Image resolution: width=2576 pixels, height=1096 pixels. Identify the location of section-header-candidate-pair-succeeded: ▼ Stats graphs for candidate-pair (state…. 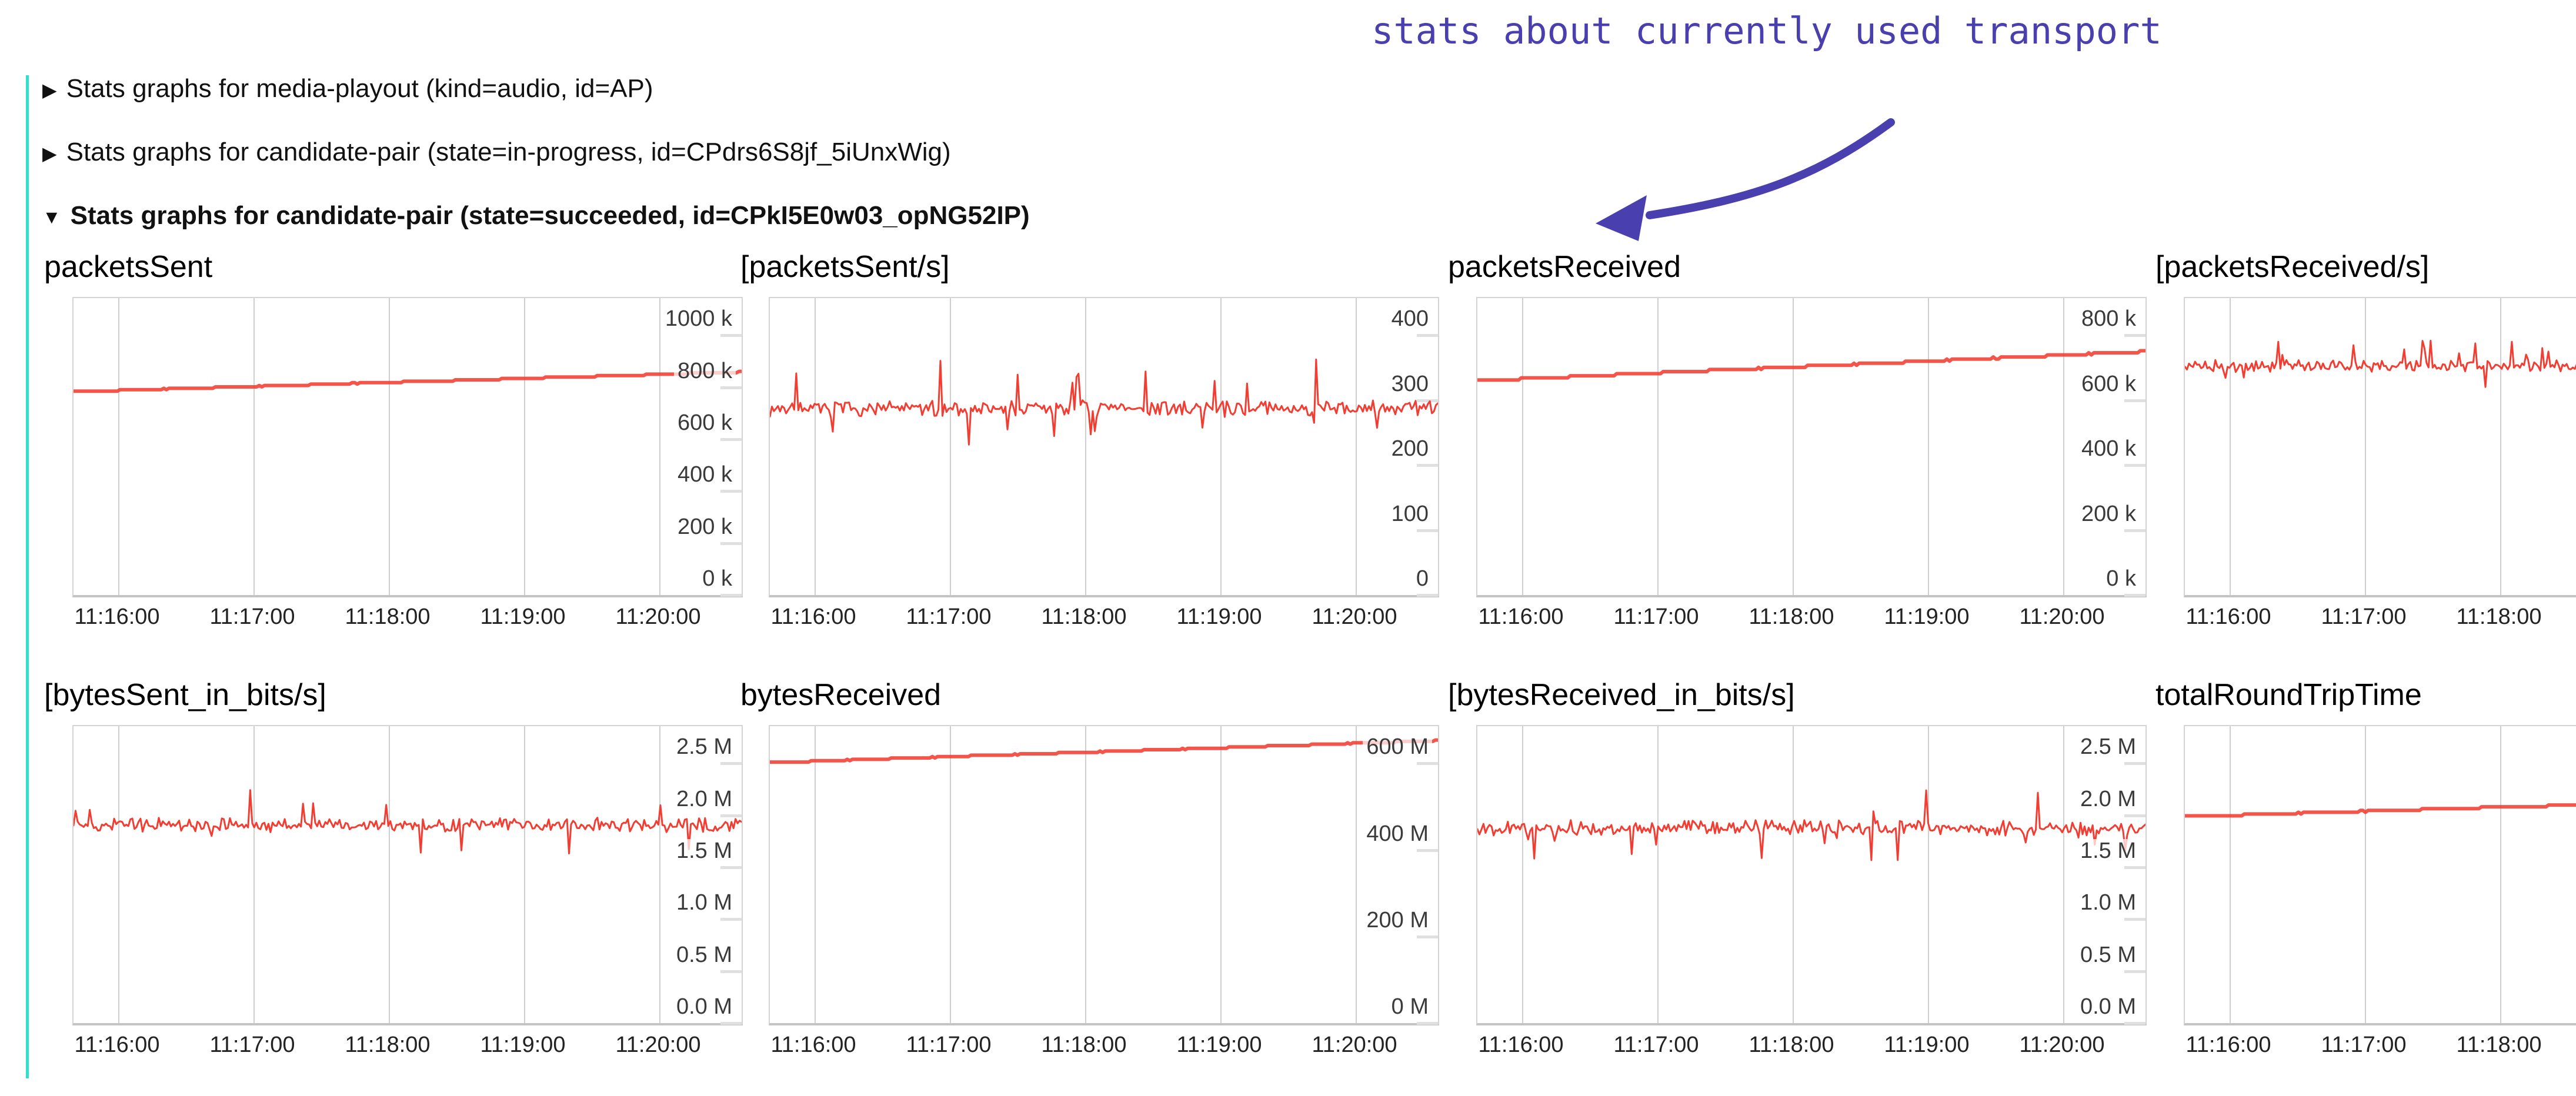
(536, 216).